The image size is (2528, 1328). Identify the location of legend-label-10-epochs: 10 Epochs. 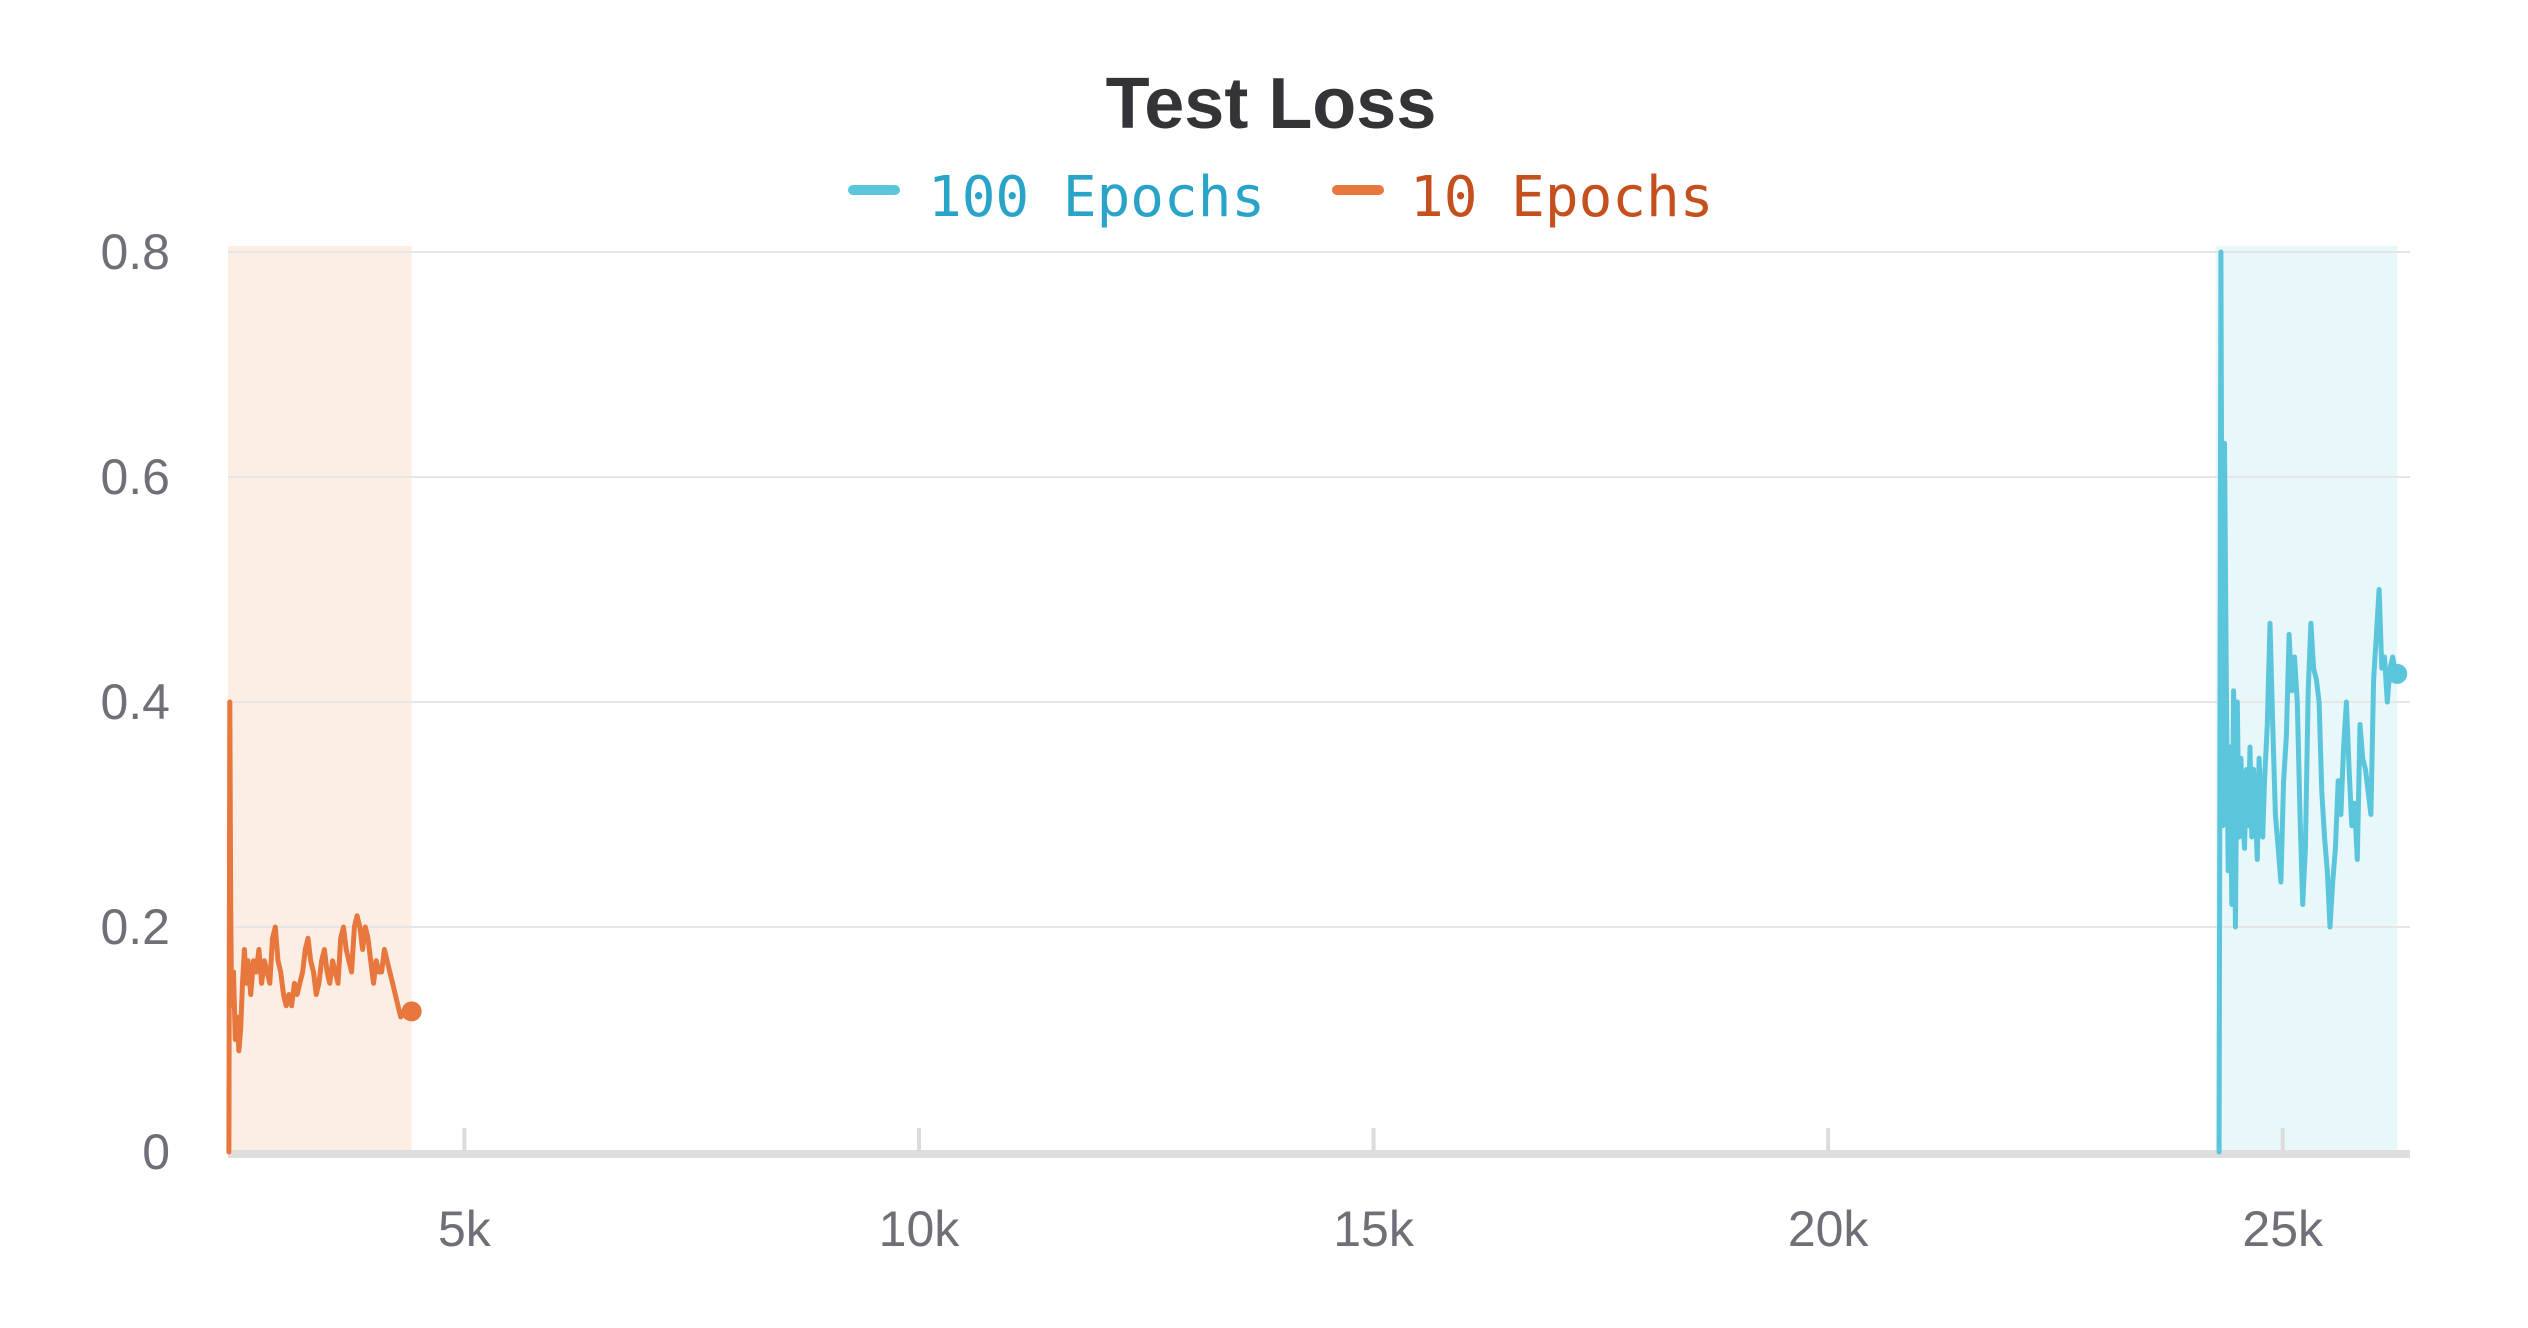
(1561, 197).